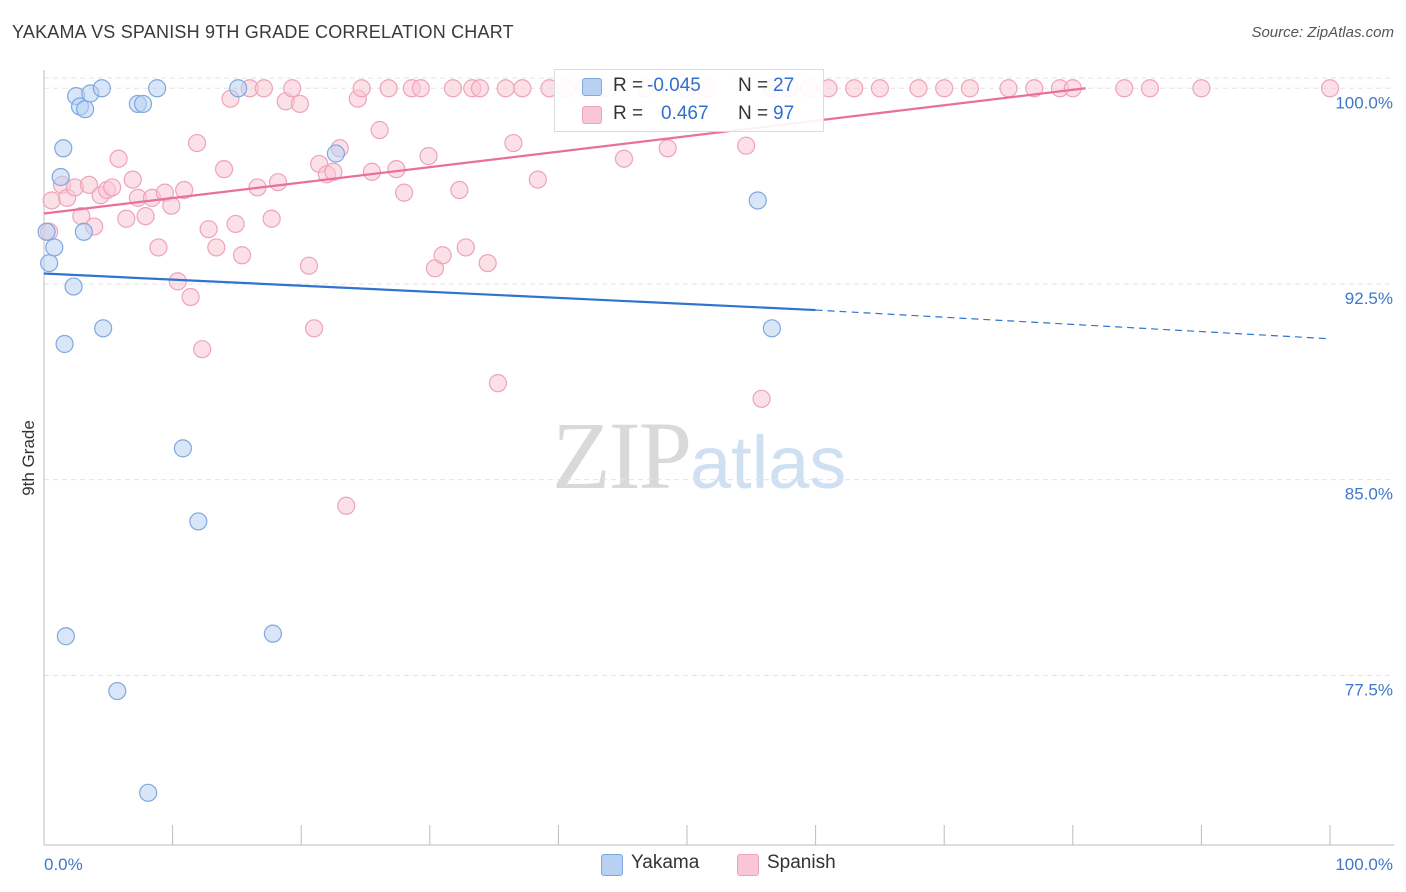  What do you see at coordinates (1369, 689) in the screenshot?
I see `y-tick-label: 77.5%` at bounding box center [1369, 689].